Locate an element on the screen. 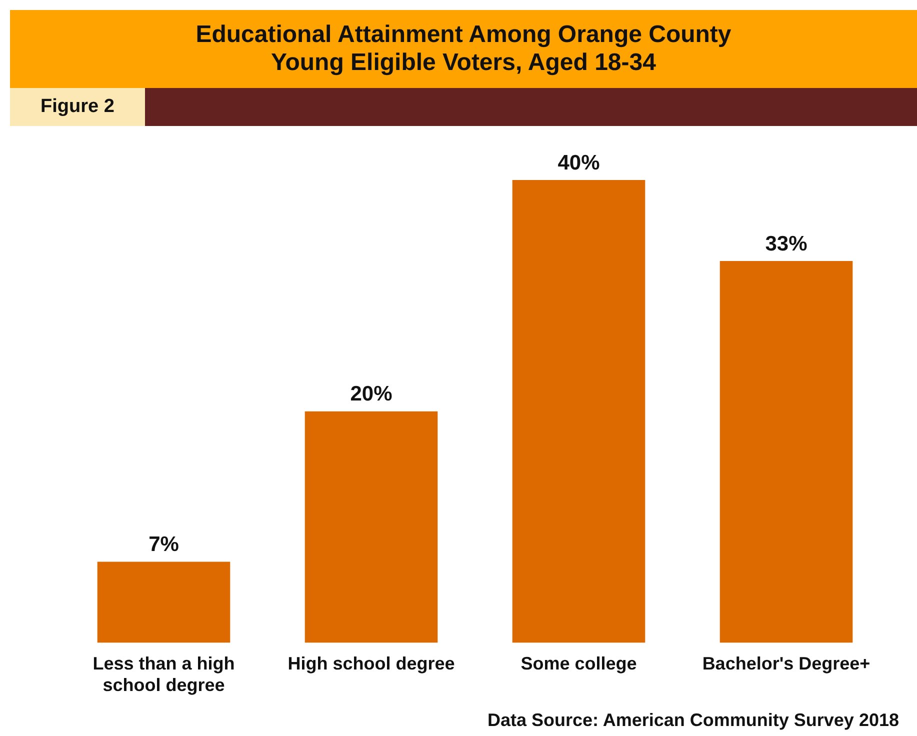 The image size is (917, 736). chart-title: Educational Attainment Among Orange County Young Eligible Voters, Aged 18-34 is located at coordinates (463, 49).